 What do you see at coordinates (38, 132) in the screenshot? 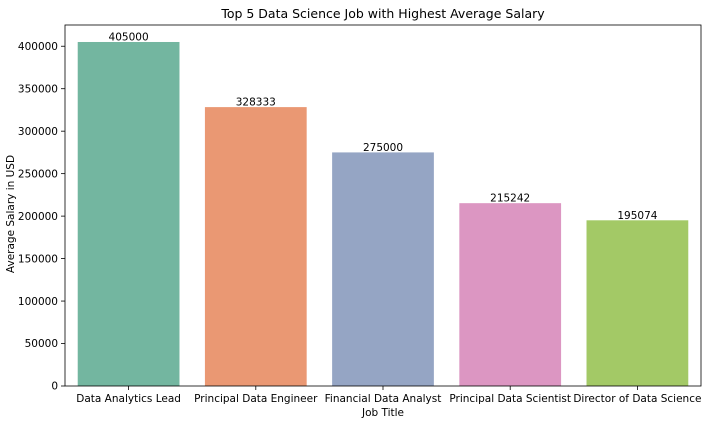
I see `y-tick-label: 300000` at bounding box center [38, 132].